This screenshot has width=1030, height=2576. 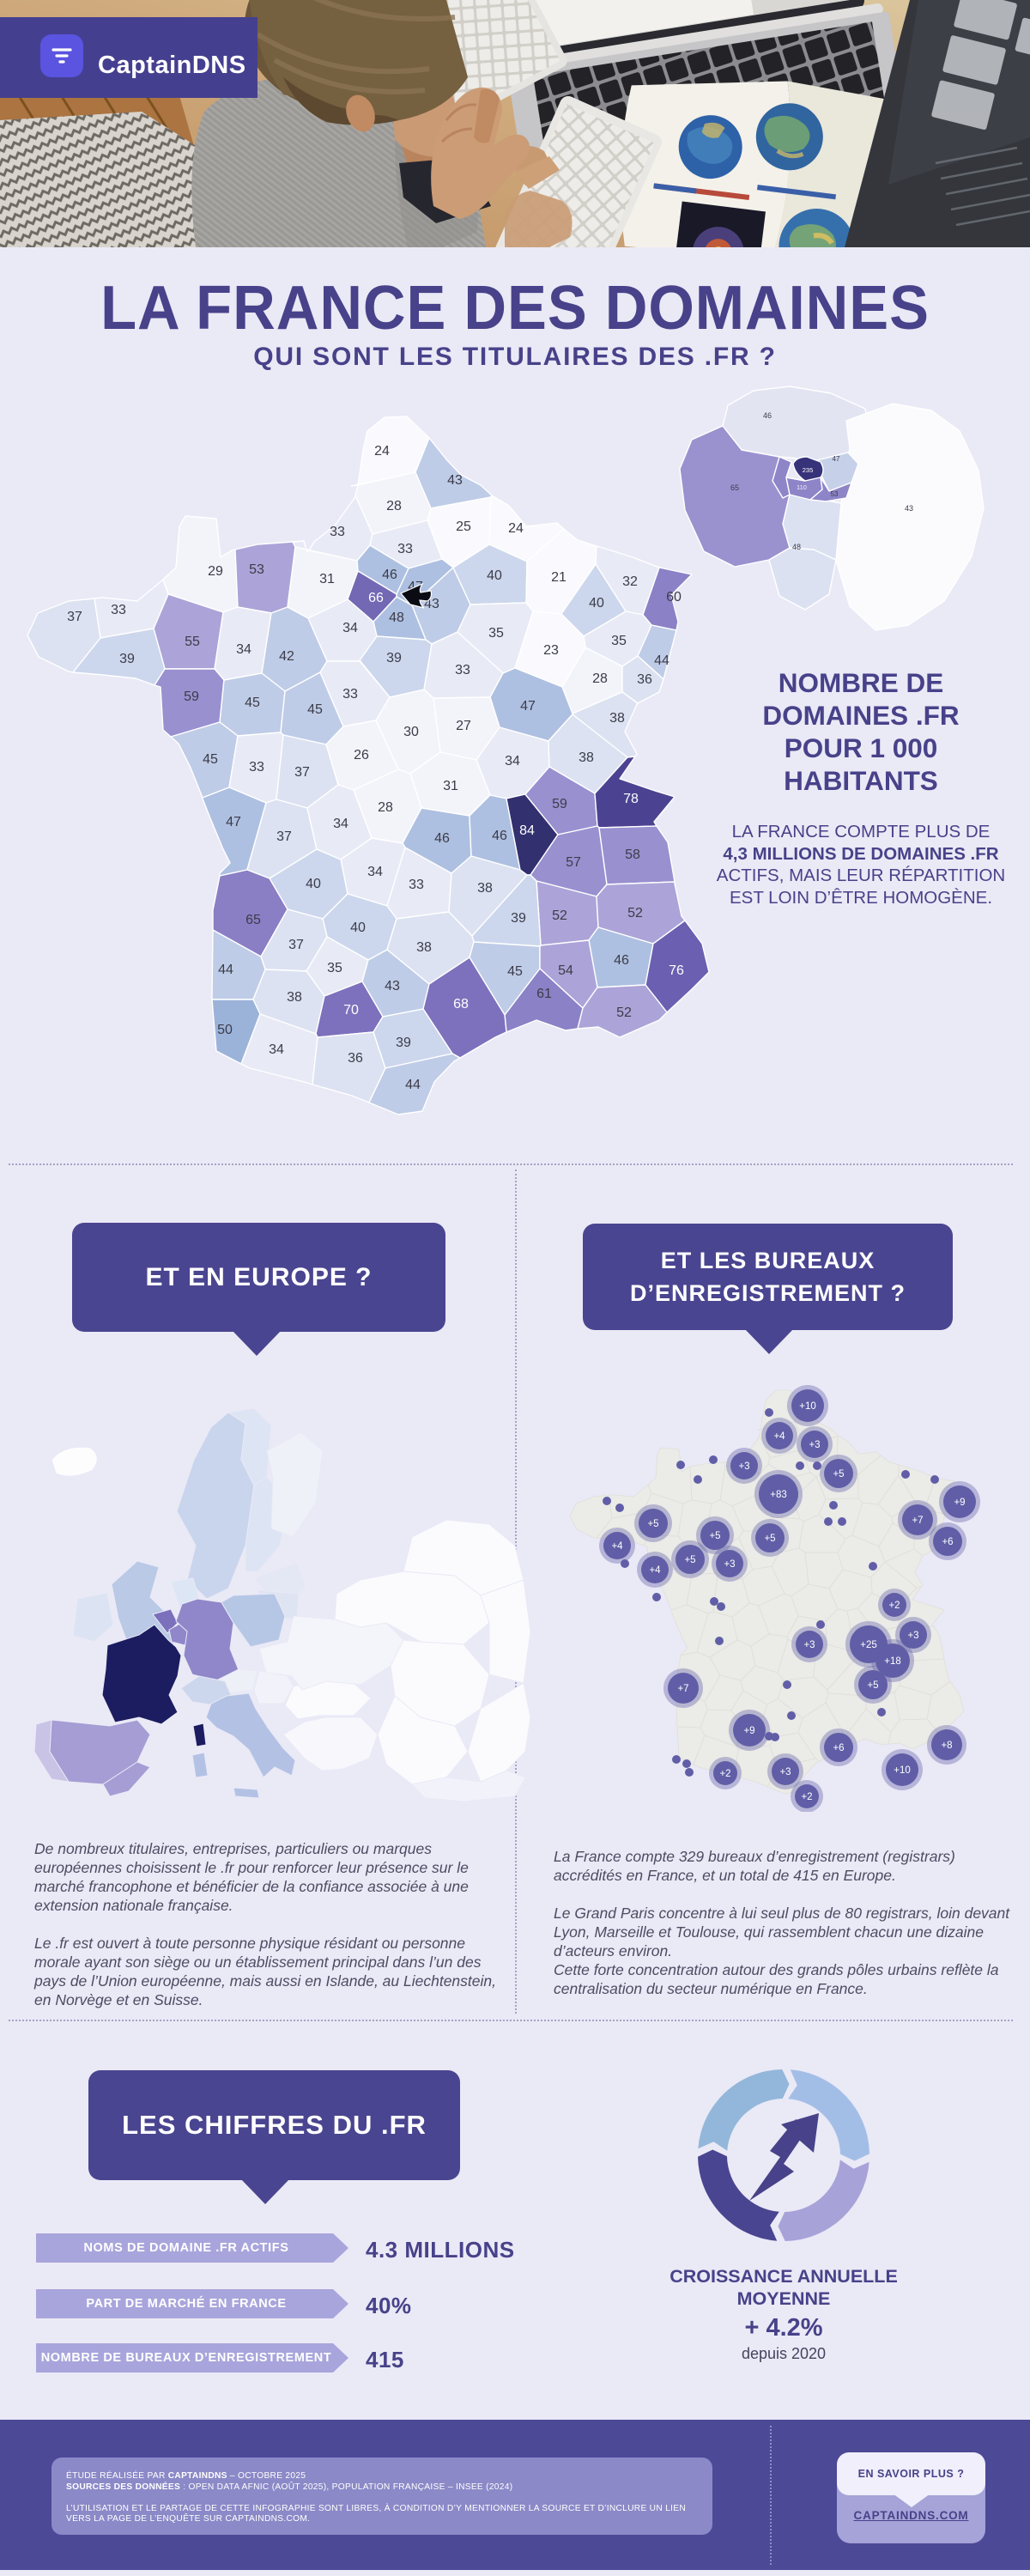 What do you see at coordinates (351, 1010) in the screenshot?
I see `svg-text: 70` at bounding box center [351, 1010].